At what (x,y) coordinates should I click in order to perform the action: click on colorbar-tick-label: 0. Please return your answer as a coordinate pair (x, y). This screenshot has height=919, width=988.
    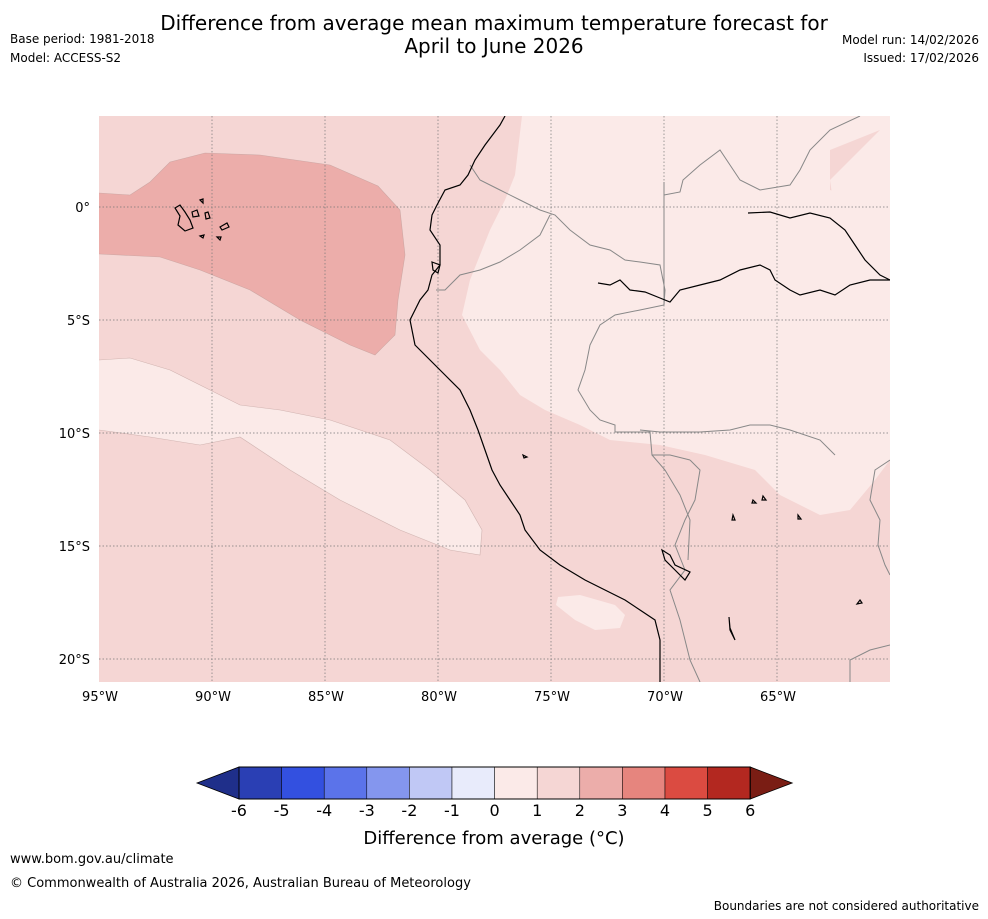
    Looking at the image, I should click on (495, 810).